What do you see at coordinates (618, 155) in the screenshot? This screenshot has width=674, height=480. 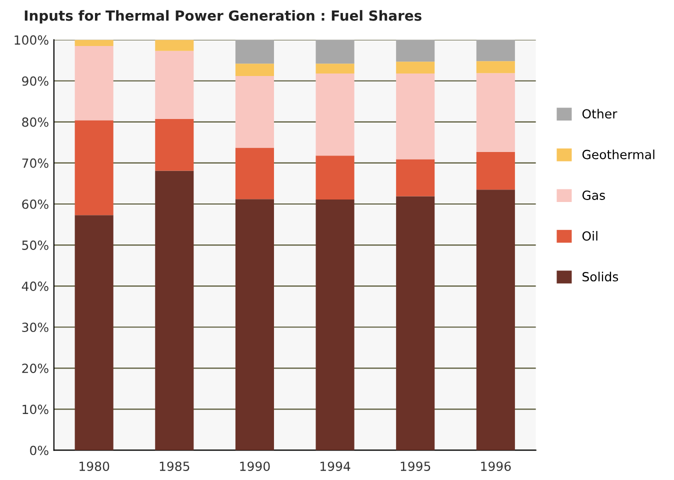 I see `legend-label: Geothermal` at bounding box center [618, 155].